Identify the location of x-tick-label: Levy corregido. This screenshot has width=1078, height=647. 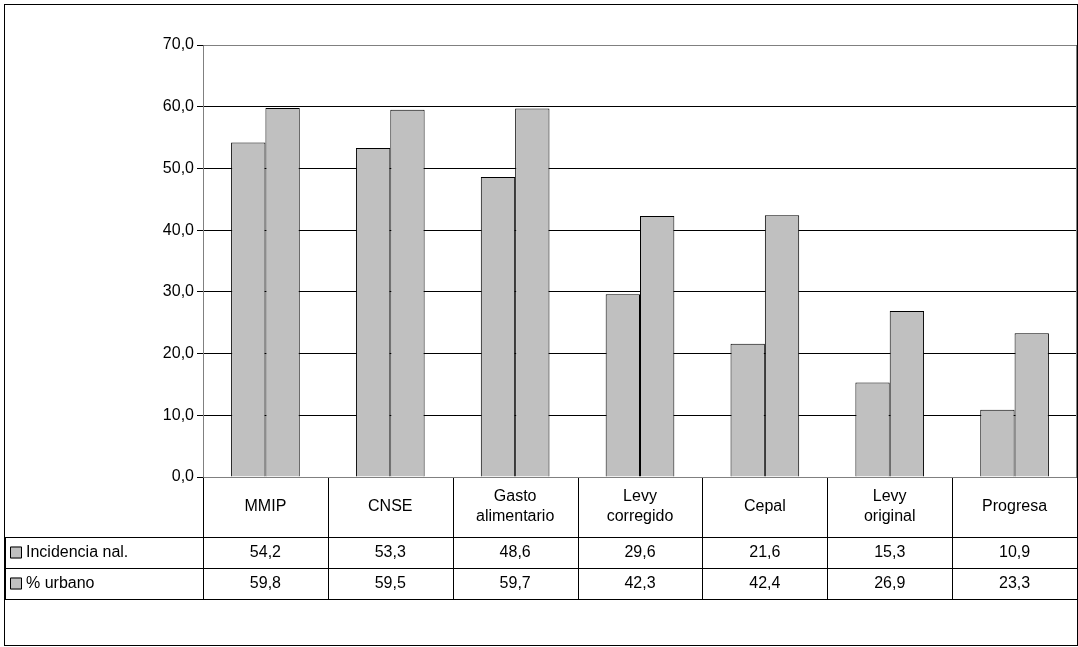
(640, 506).